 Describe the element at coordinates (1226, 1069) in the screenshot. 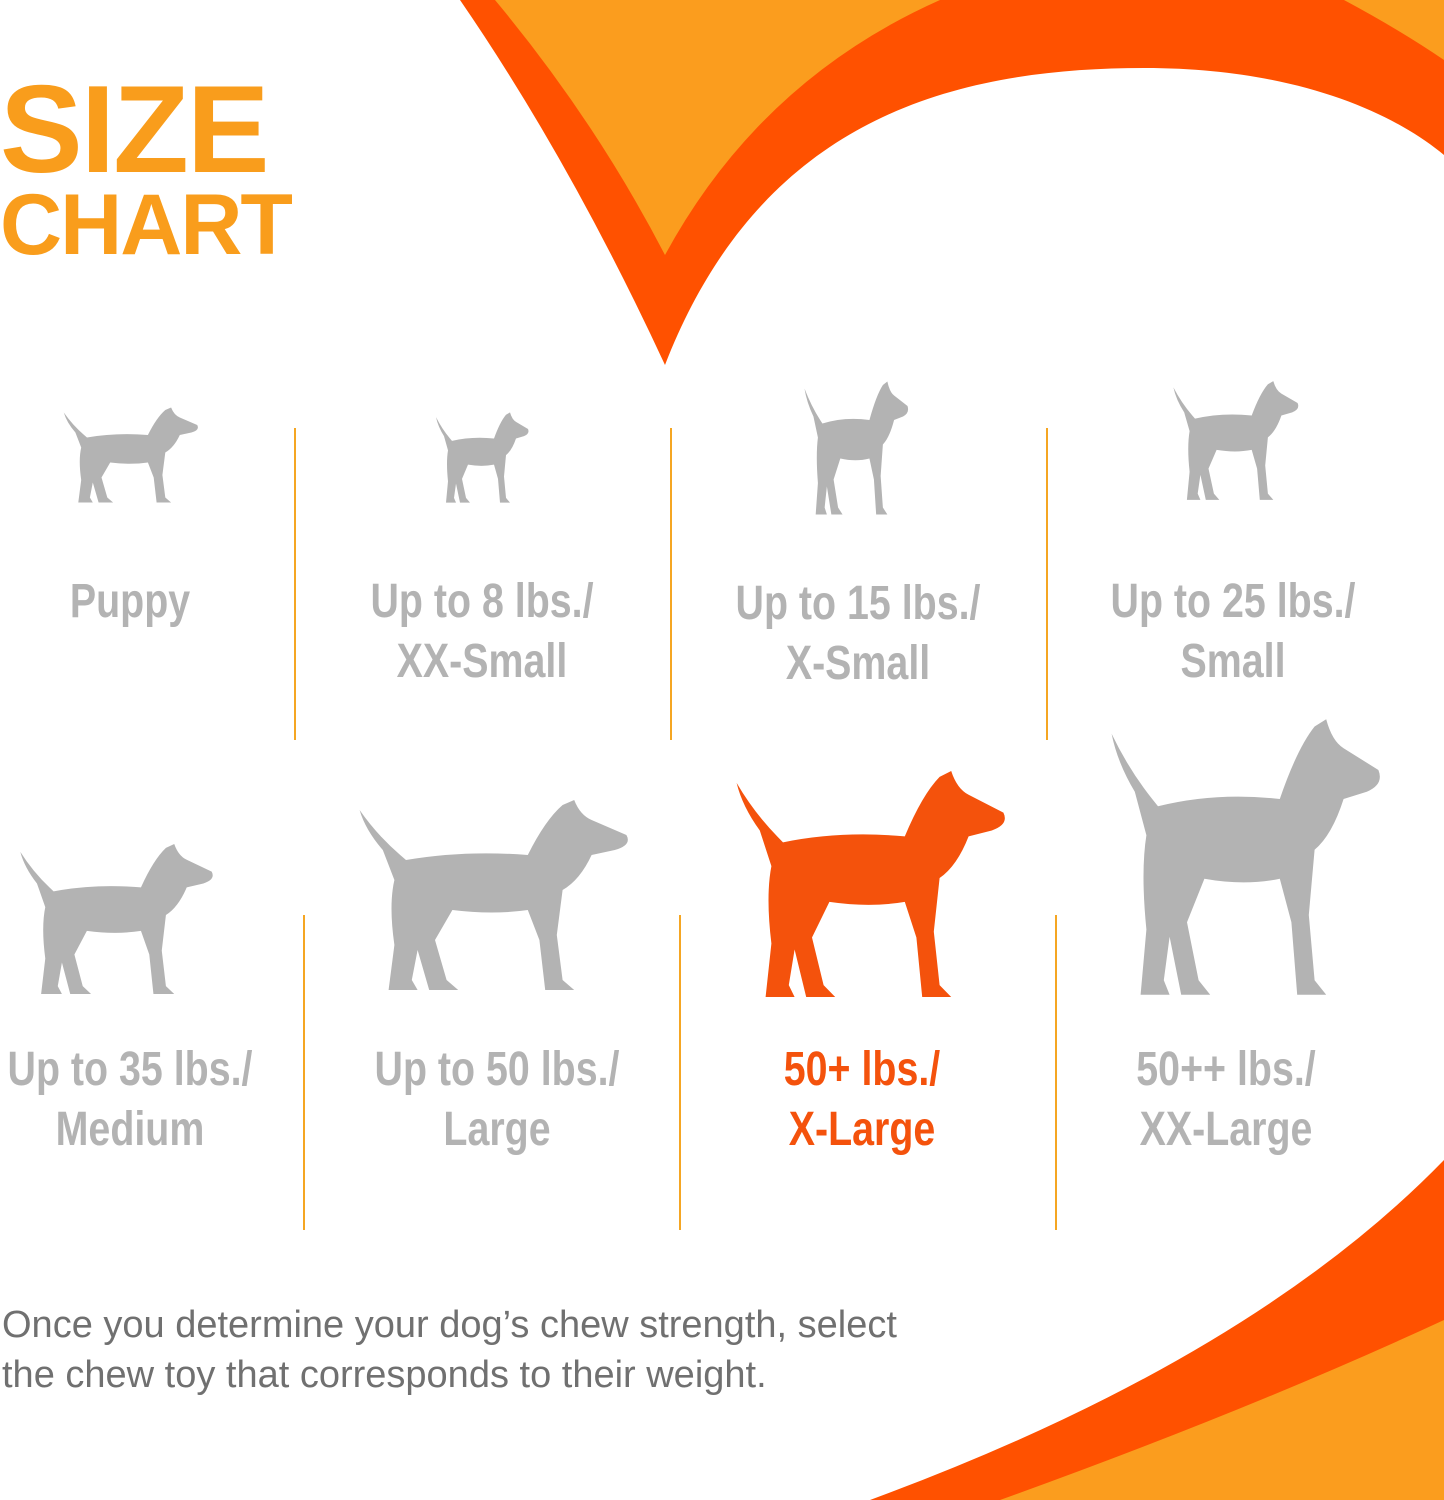

I see `size-weight: 50++ lbs./` at that location.